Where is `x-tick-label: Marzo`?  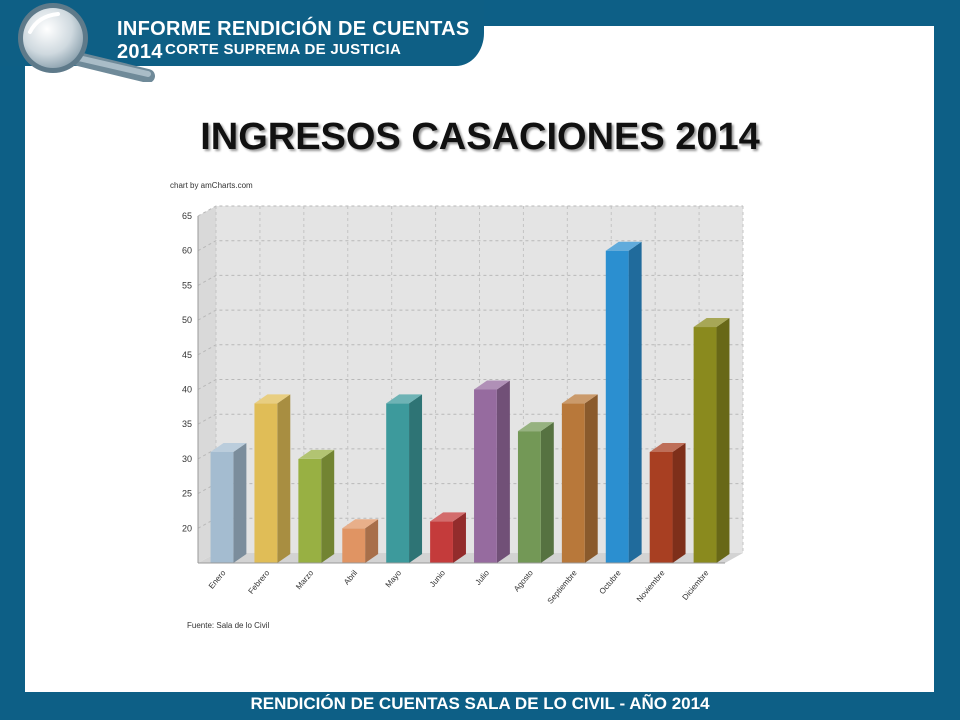
x-tick-label: Marzo is located at coordinates (305, 579).